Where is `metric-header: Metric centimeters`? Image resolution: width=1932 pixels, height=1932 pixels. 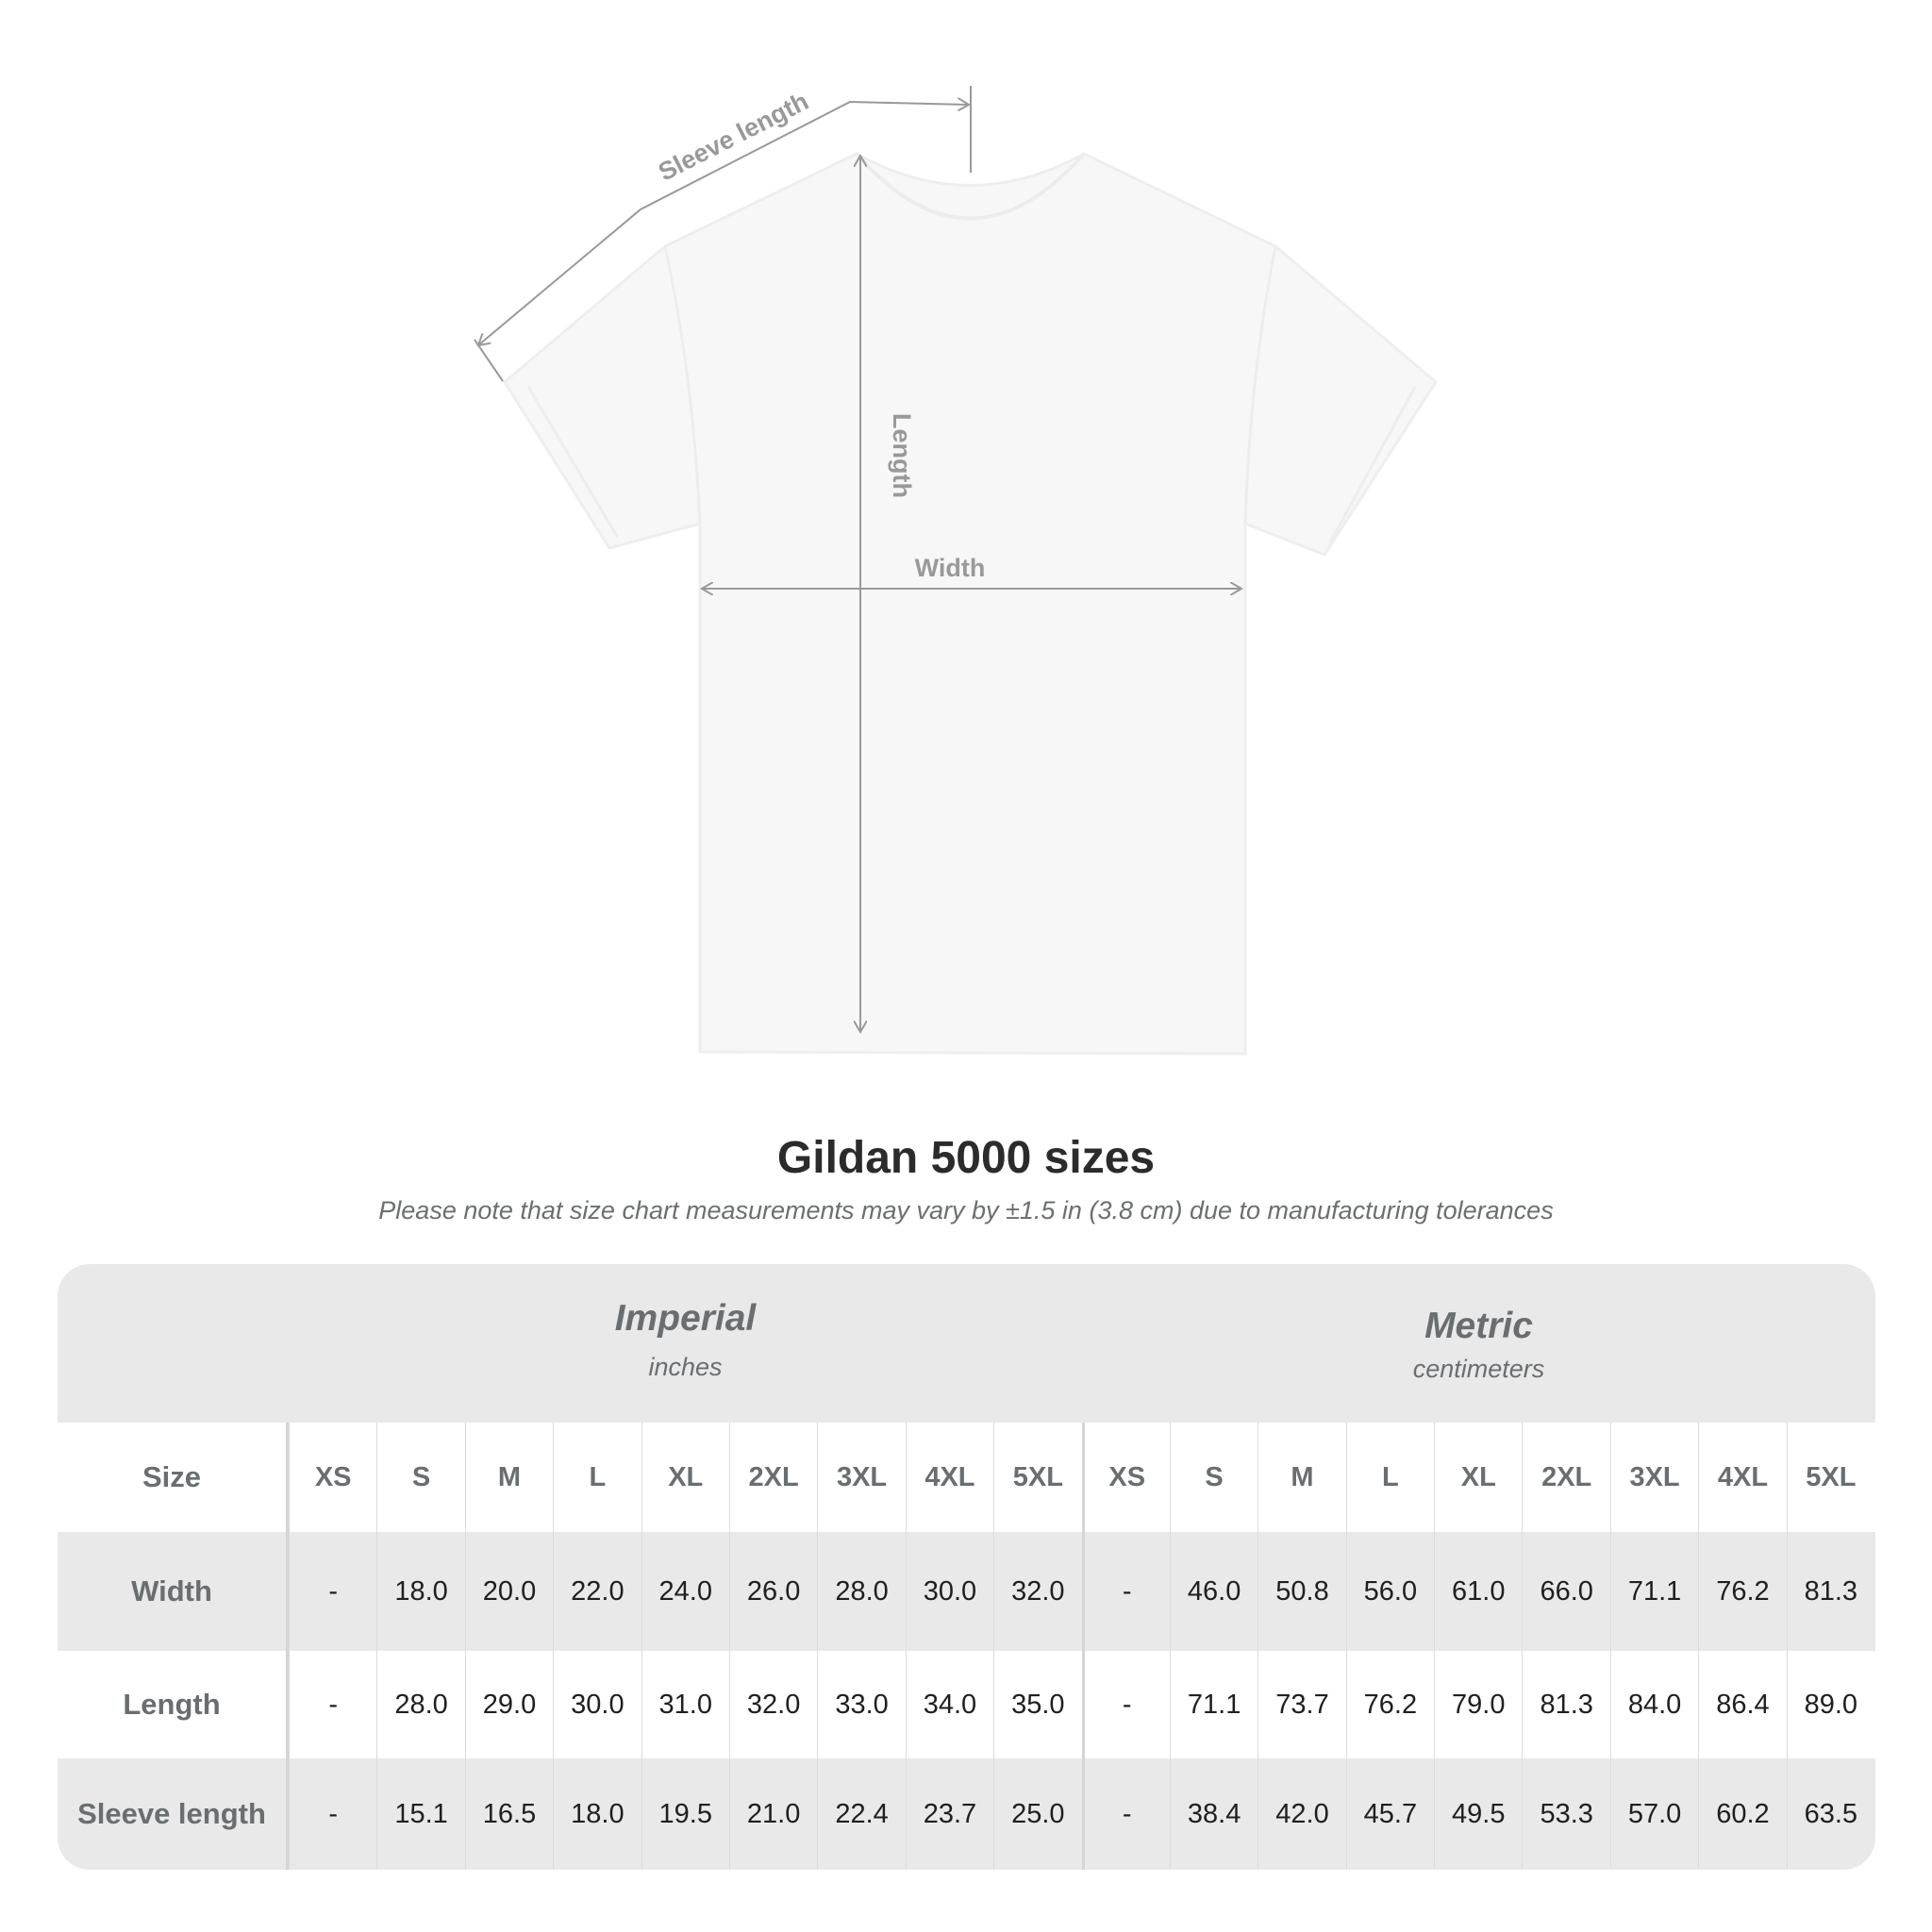 metric-header: Metric centimeters is located at coordinates (1478, 1345).